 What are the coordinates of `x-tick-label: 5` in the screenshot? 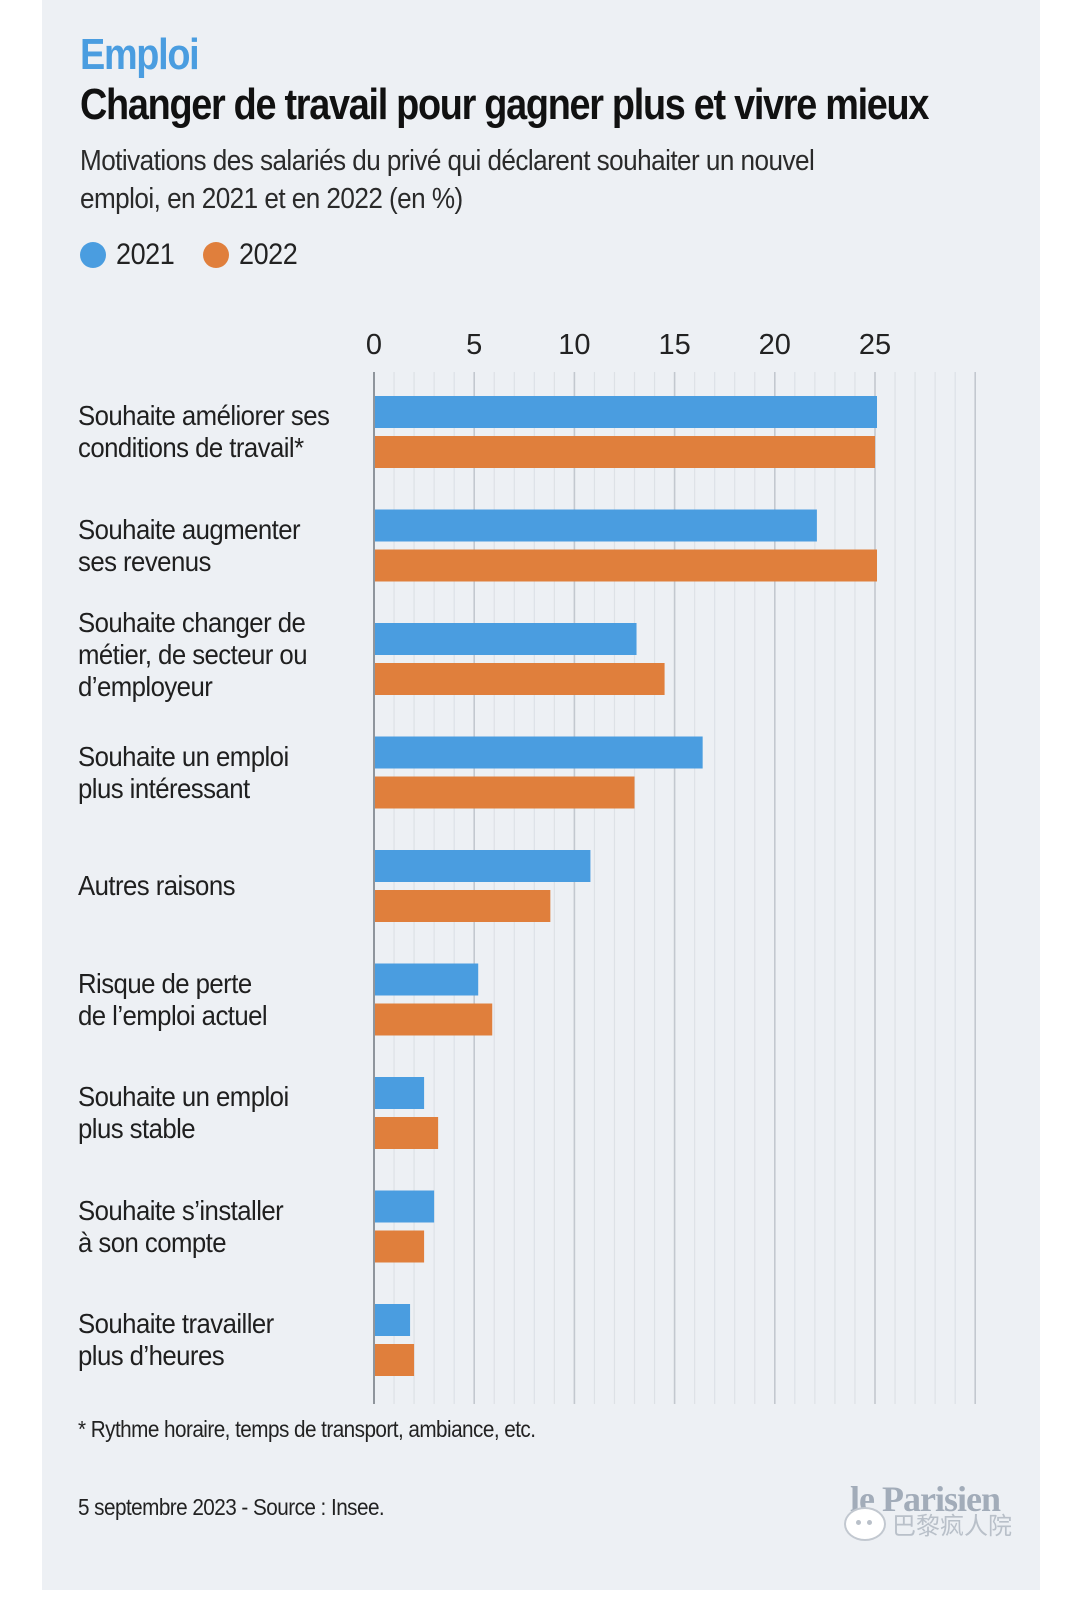 It's located at (474, 345).